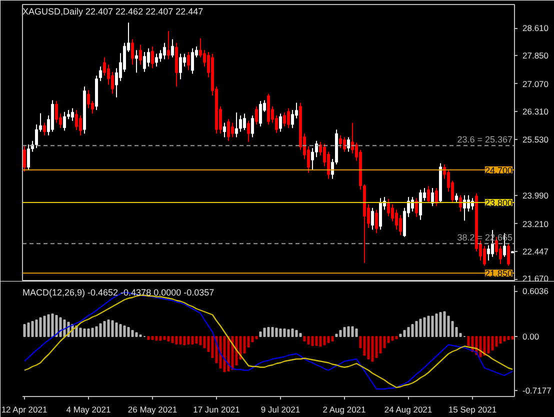 The height and width of the screenshot is (417, 554). What do you see at coordinates (535, 223) in the screenshot?
I see `y-tick-label: 23.210` at bounding box center [535, 223].